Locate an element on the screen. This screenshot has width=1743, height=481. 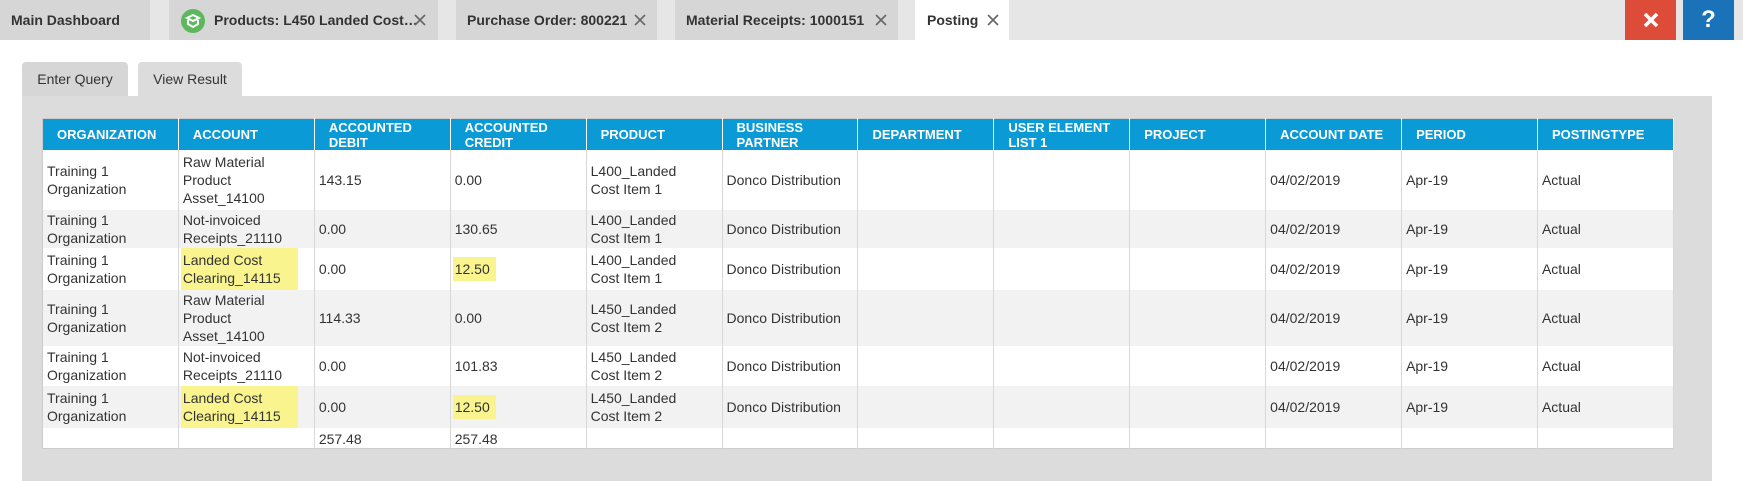
column-header: ACCOUNTED DEBIT is located at coordinates (382, 134).